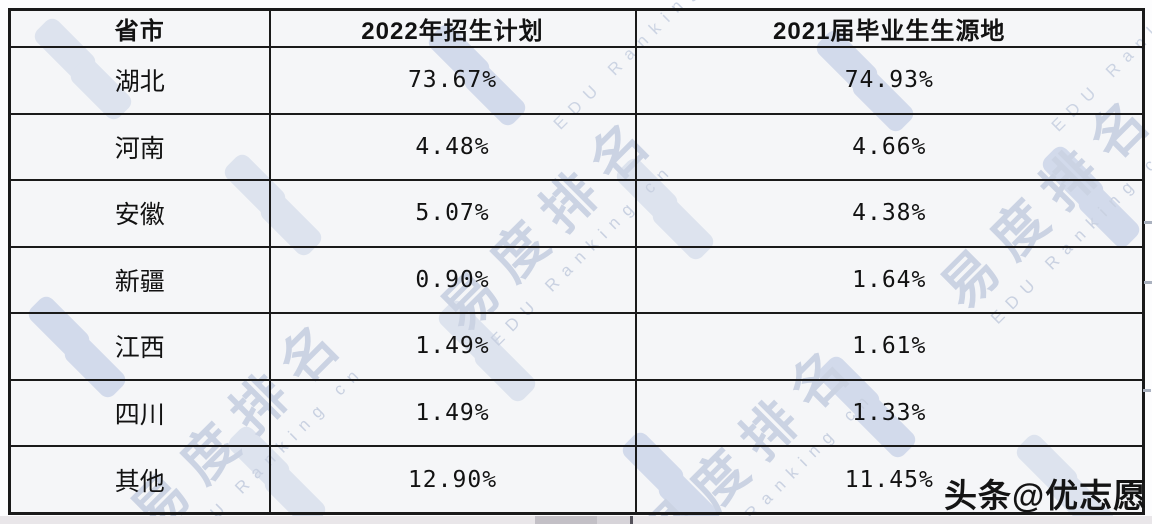 The image size is (1152, 524). I want to click on table-header-row: 省市 2022年招生计划 2021届毕业生生源地, so click(576, 28).